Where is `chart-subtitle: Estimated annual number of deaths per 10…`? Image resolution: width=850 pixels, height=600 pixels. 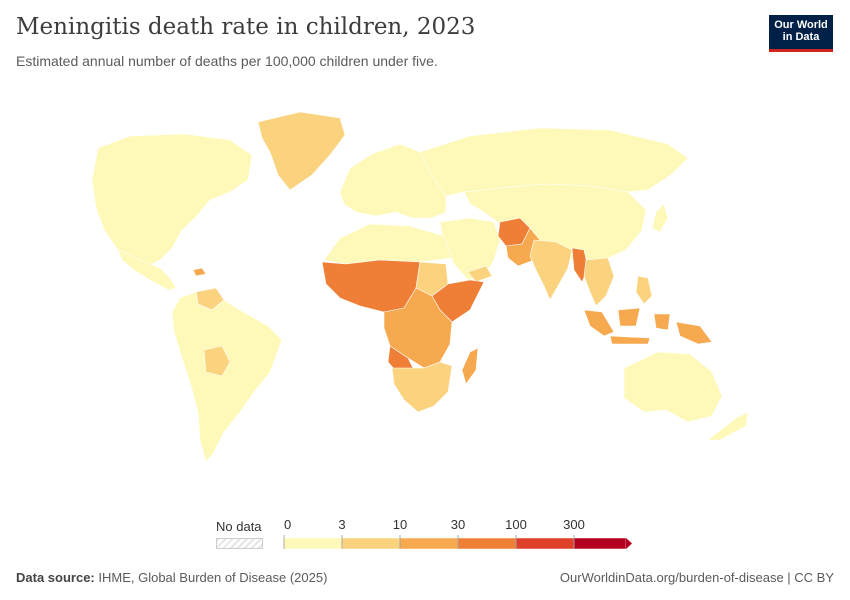
chart-subtitle: Estimated annual number of deaths per 10… is located at coordinates (227, 61).